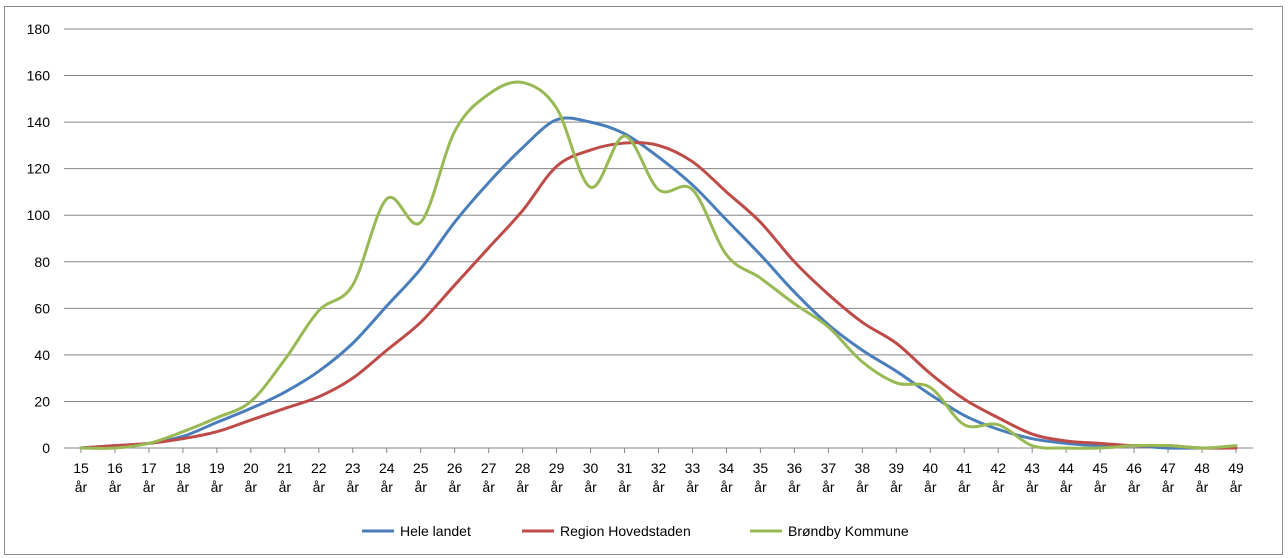 This screenshot has height=558, width=1288. What do you see at coordinates (795, 477) in the screenshot?
I see `x-tick-label: 36 år` at bounding box center [795, 477].